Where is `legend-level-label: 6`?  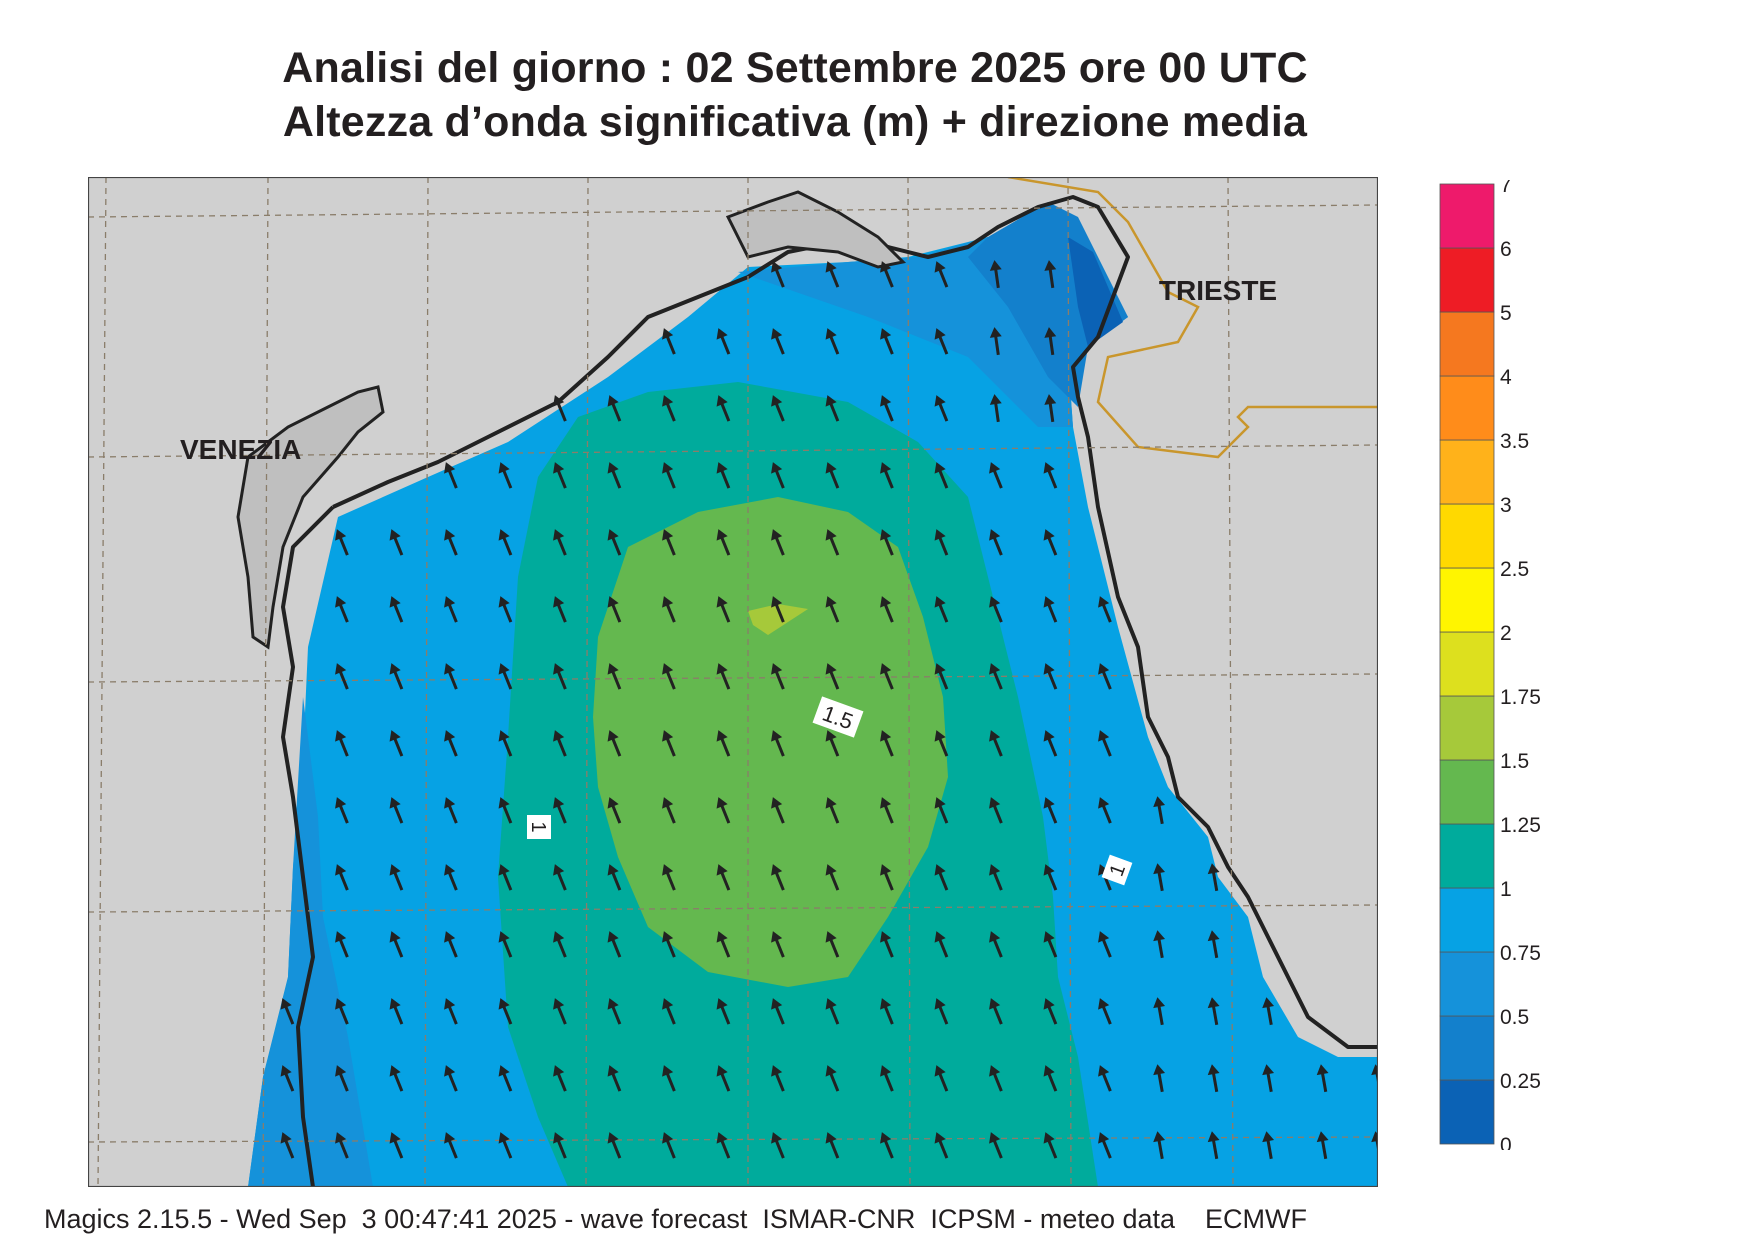
legend-level-label: 6 is located at coordinates (1506, 249).